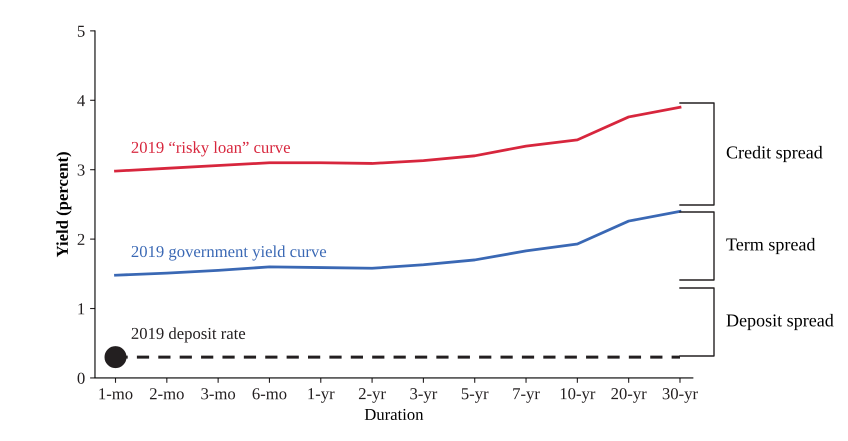  I want to click on x-tick-label: 2-mo, so click(167, 394).